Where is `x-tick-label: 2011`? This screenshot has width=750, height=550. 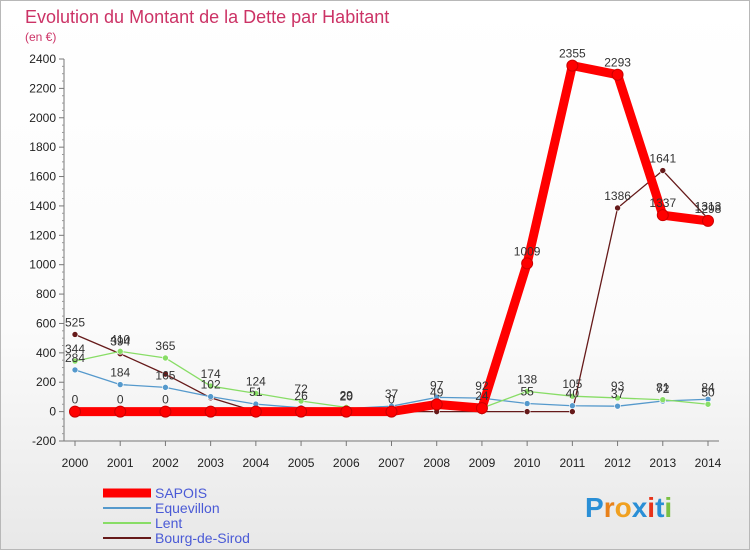
x-tick-label: 2011 is located at coordinates (572, 463).